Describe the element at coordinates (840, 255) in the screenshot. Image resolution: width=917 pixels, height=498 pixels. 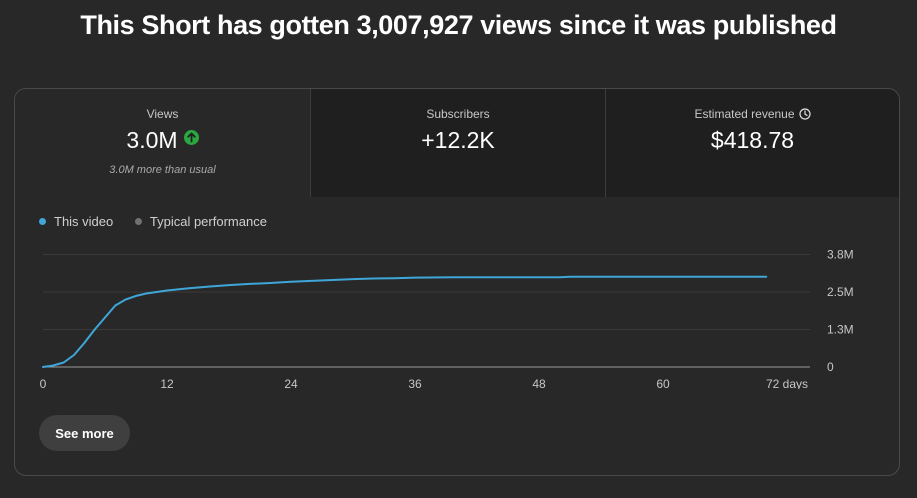
I see `y-tick-label: 3.8M` at that location.